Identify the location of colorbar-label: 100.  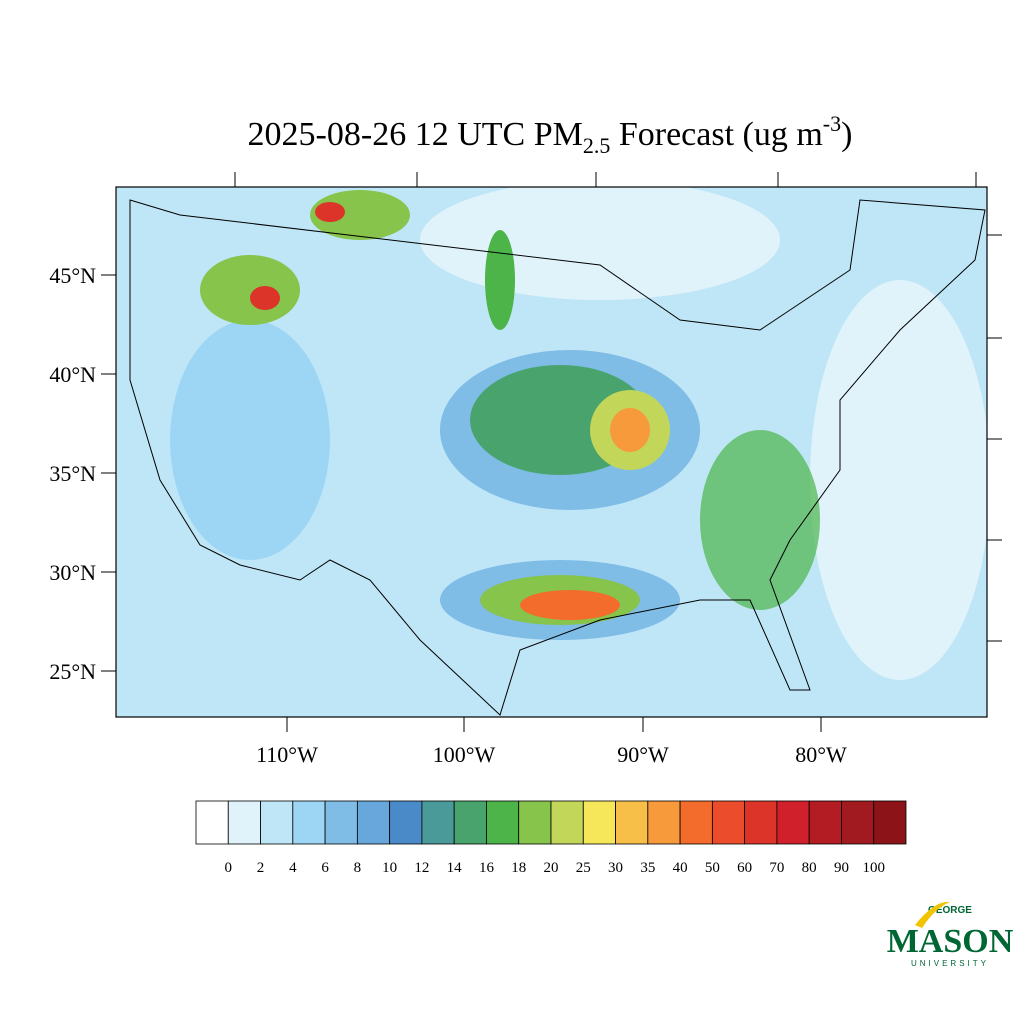
(873, 868).